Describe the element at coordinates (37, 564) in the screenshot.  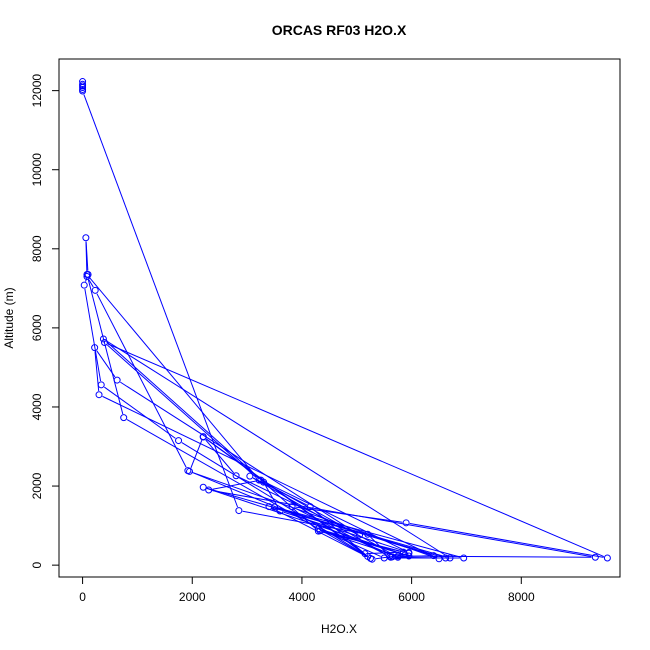
I see `y-tick-label: 0` at that location.